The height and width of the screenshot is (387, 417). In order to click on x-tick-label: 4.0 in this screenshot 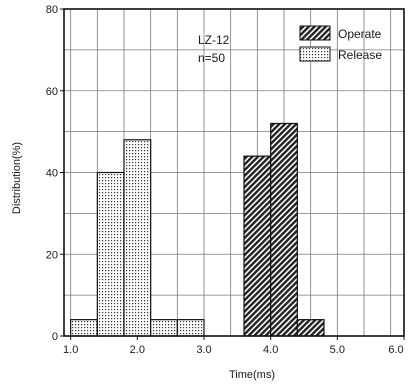, I will do `click(270, 350)`.